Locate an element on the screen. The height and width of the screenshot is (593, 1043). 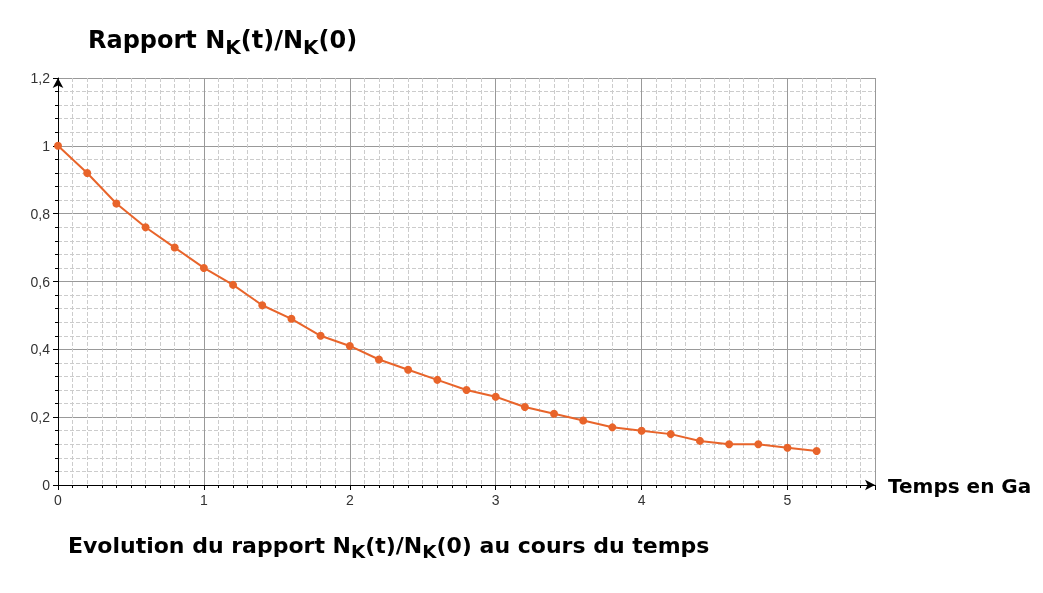
y-tick-label: 0,8 is located at coordinates (40, 213).